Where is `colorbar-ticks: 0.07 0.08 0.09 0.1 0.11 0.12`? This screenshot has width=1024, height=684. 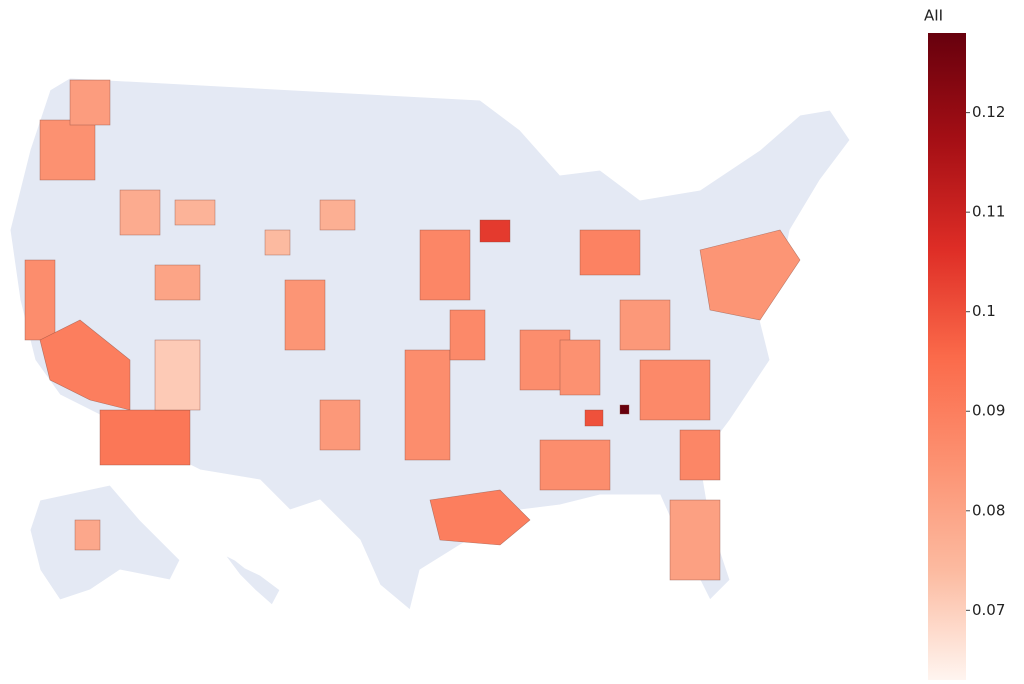 colorbar-ticks: 0.07 0.08 0.09 0.1 0.11 0.12 is located at coordinates (985, 361).